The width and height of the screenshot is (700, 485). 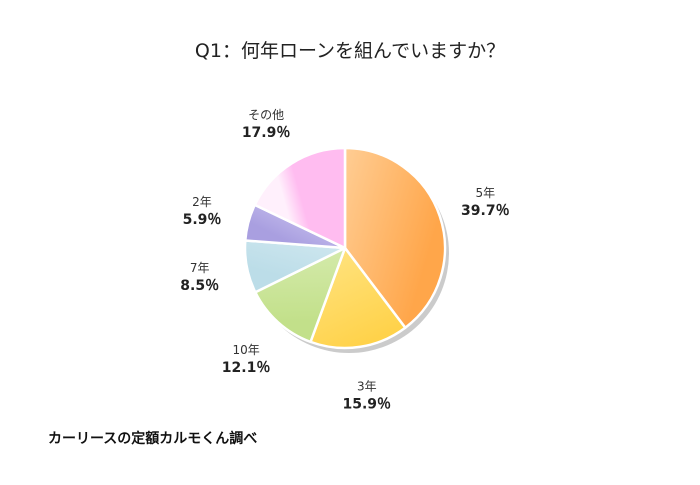 I want to click on slice-value-label: 15.9％, so click(x=367, y=404).